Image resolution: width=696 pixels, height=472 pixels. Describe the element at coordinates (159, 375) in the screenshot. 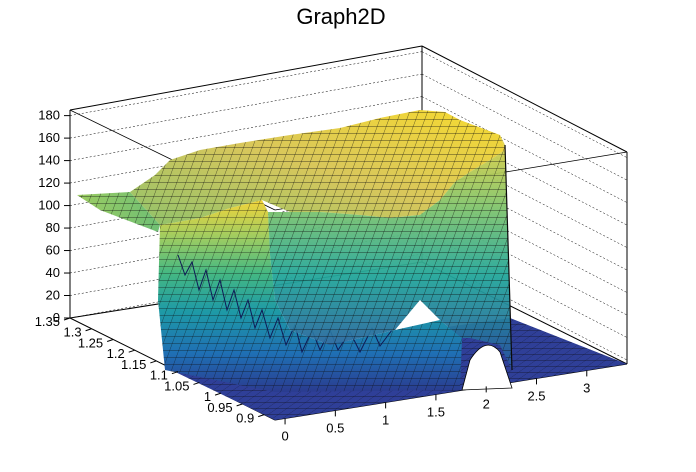

I see `y-tick-label: 1.1` at that location.